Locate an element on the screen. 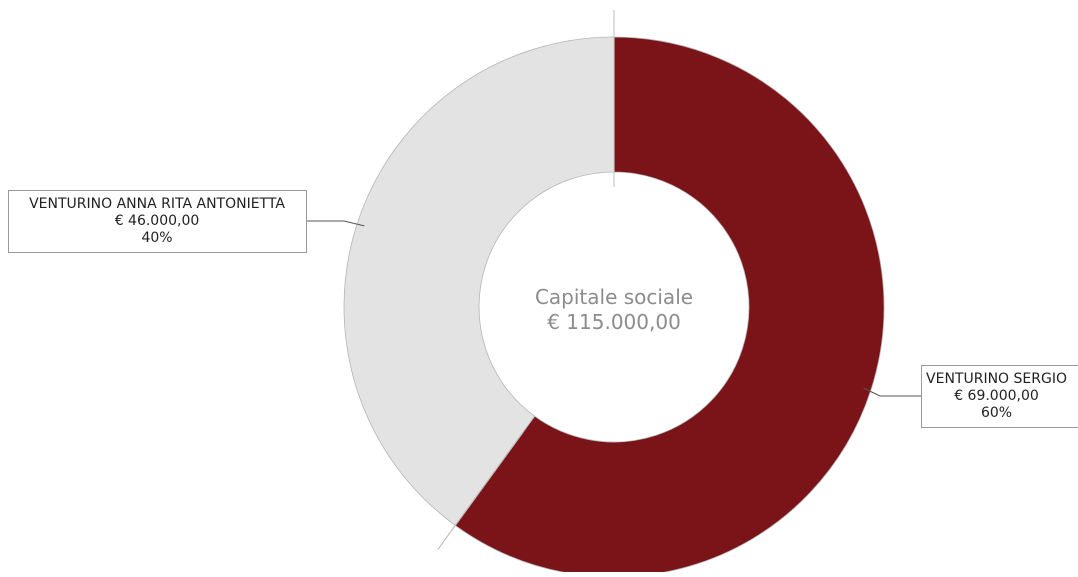  callout-value: € 69.000,00 is located at coordinates (996, 396).